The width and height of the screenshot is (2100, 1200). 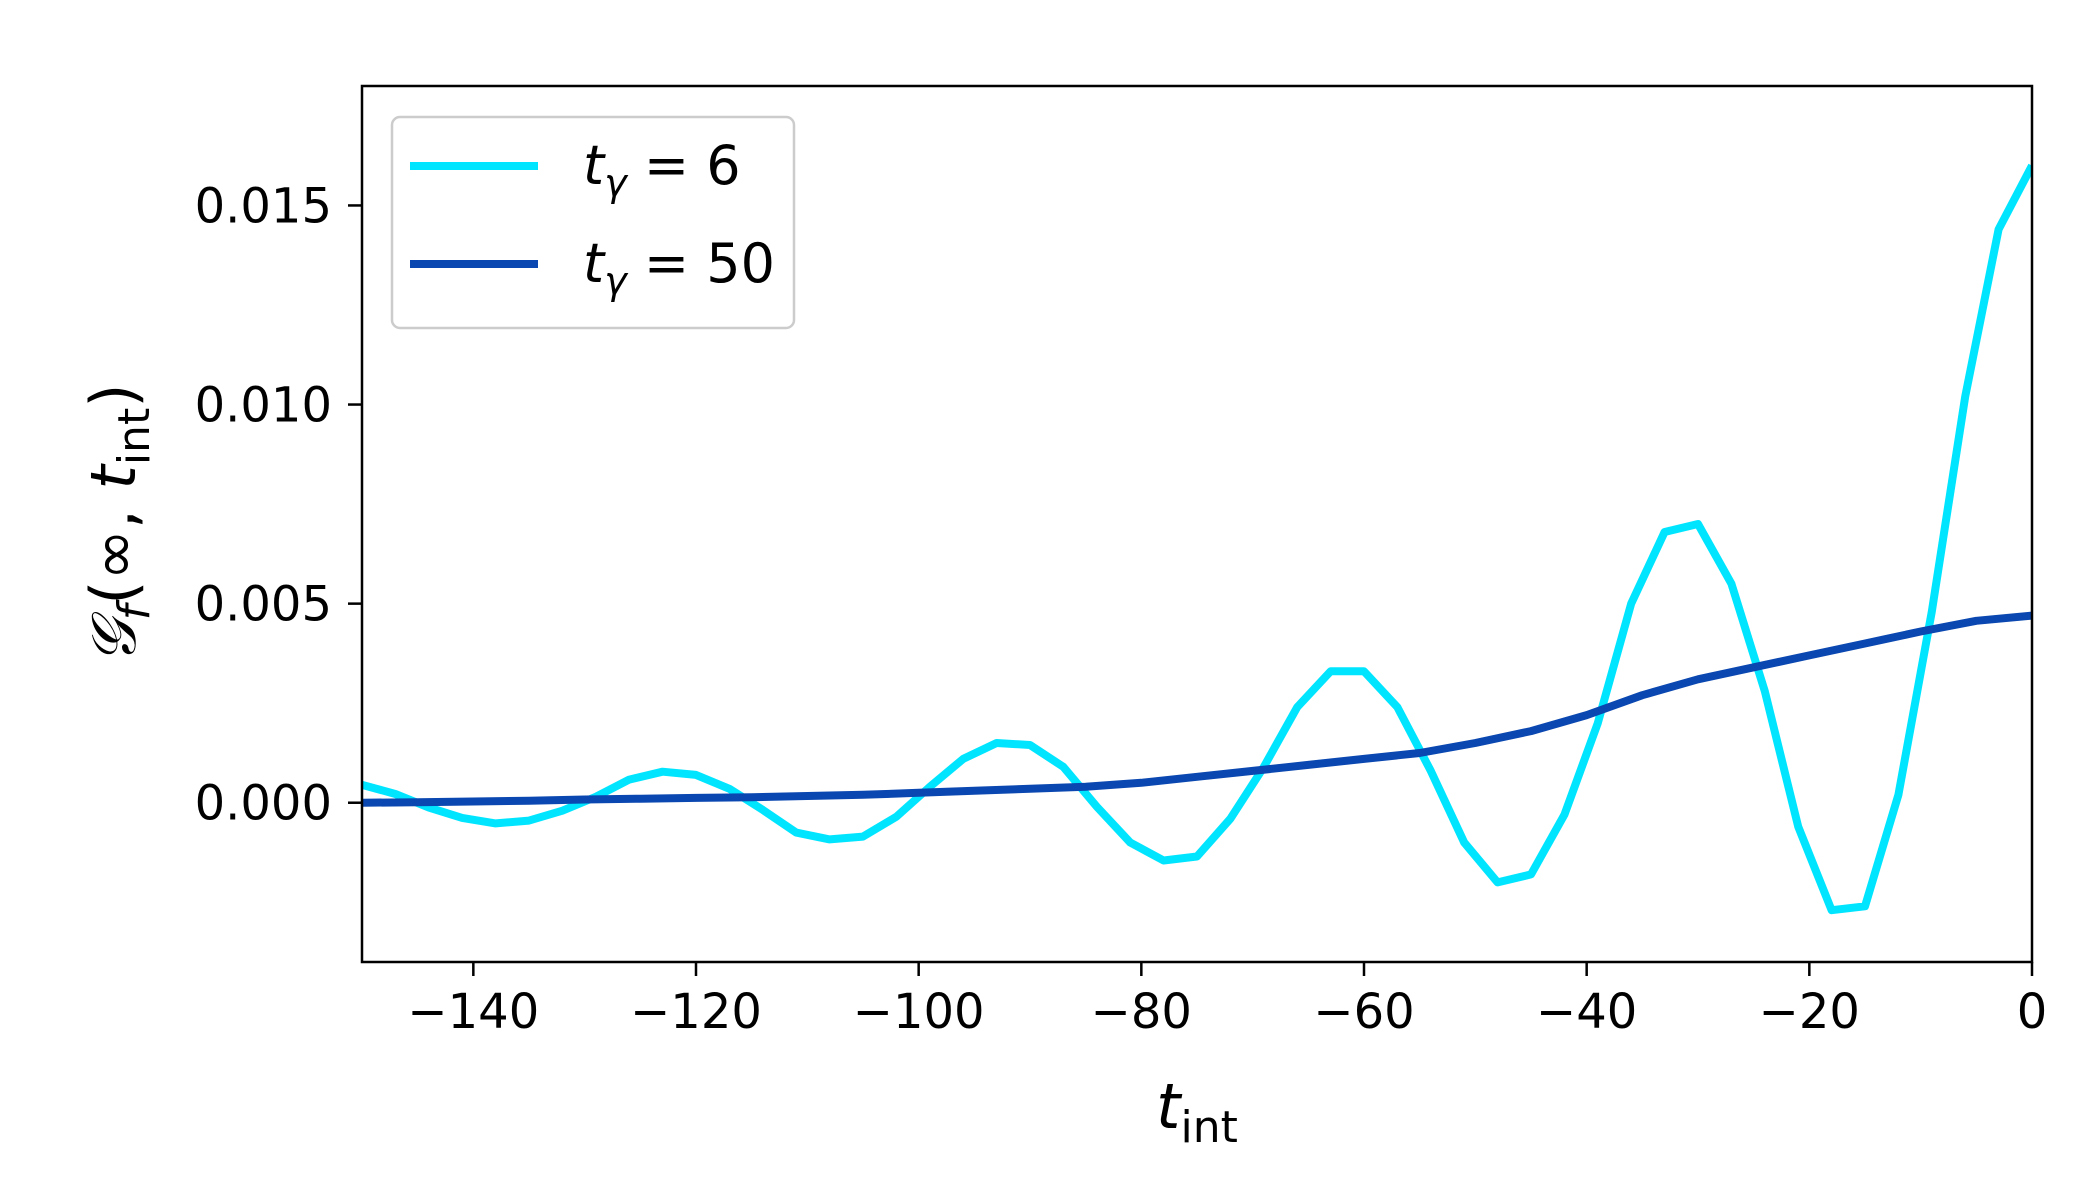 What do you see at coordinates (278, 505) in the screenshot?
I see `y-axis: 0.000 0.005 0.010 0.015` at bounding box center [278, 505].